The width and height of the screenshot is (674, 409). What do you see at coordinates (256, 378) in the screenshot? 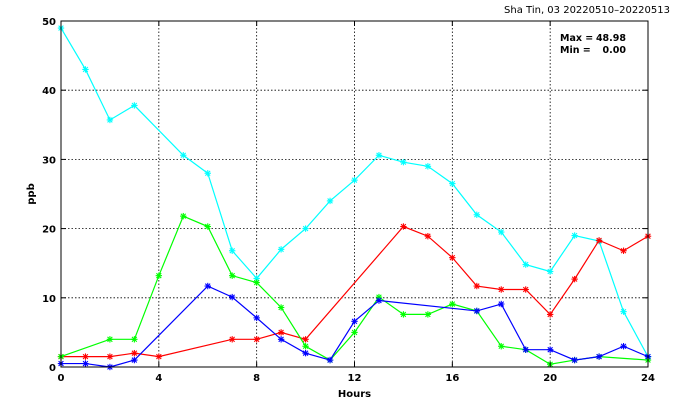
I see `x-tick-label: 8` at bounding box center [256, 378].